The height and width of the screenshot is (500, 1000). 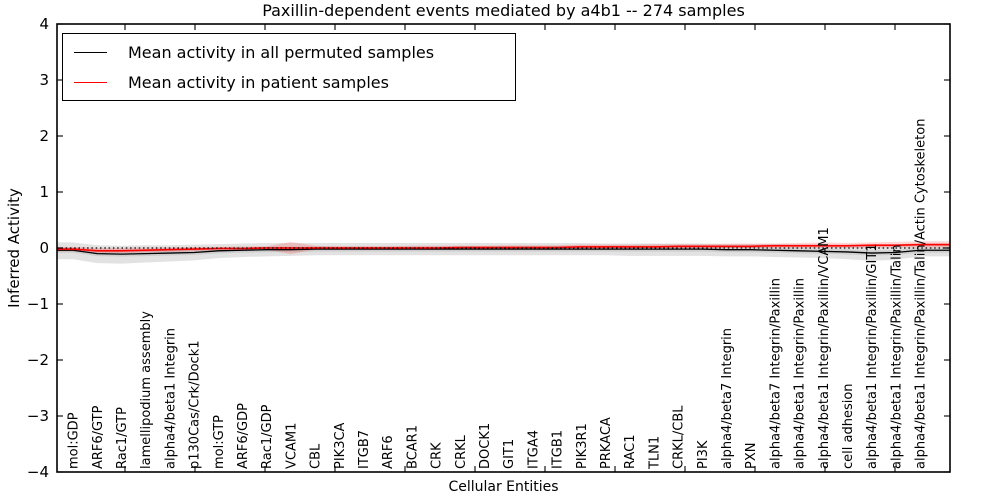 I want to click on x-category-label: mol:GTP, so click(x=219, y=442).